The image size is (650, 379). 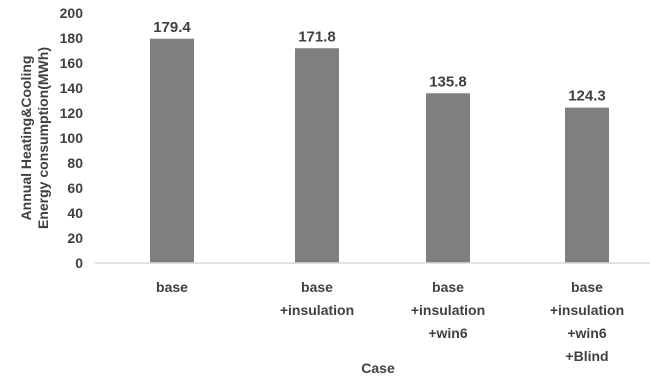 I want to click on y-tick-label: 0, so click(x=79, y=263).